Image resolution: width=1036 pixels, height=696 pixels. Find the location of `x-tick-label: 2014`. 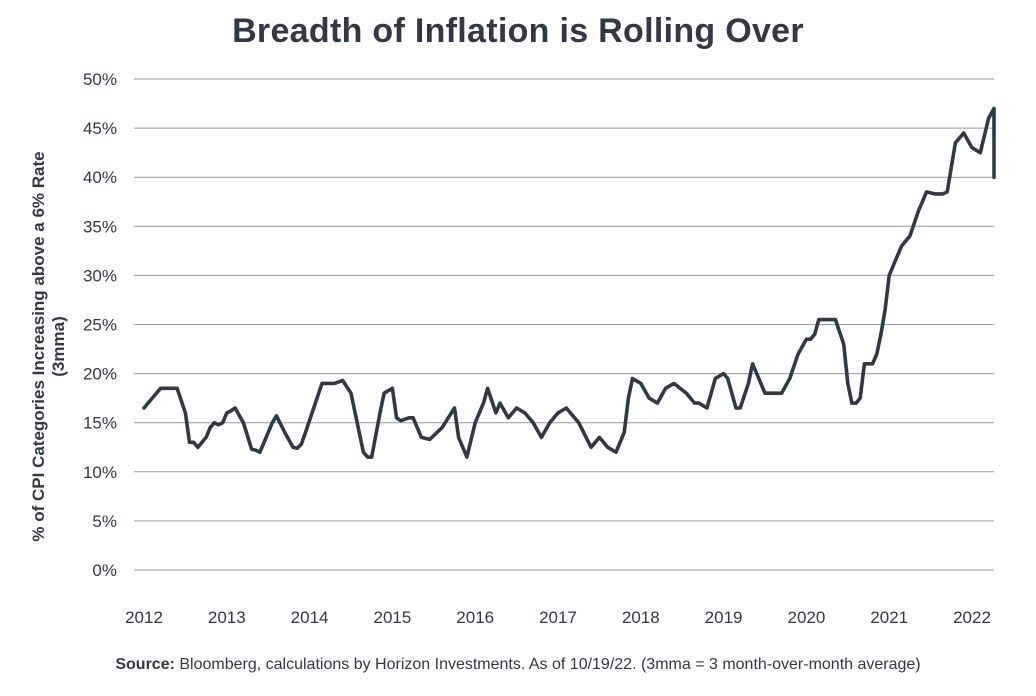

x-tick-label: 2014 is located at coordinates (310, 617).